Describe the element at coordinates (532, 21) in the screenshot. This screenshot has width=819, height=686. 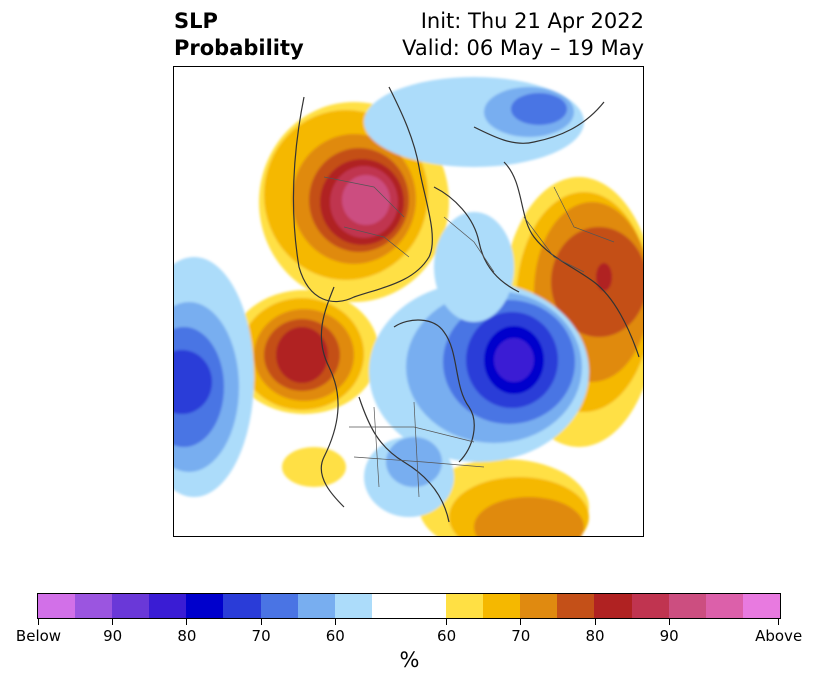
I see `init-date: Init: Thu 21 Apr 2022` at that location.